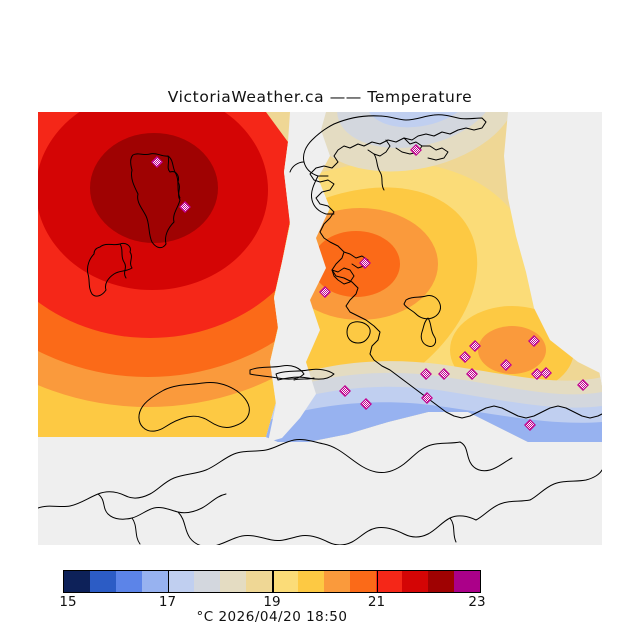  I want to click on station-marker: 19.4 °C, so click(426, 374).